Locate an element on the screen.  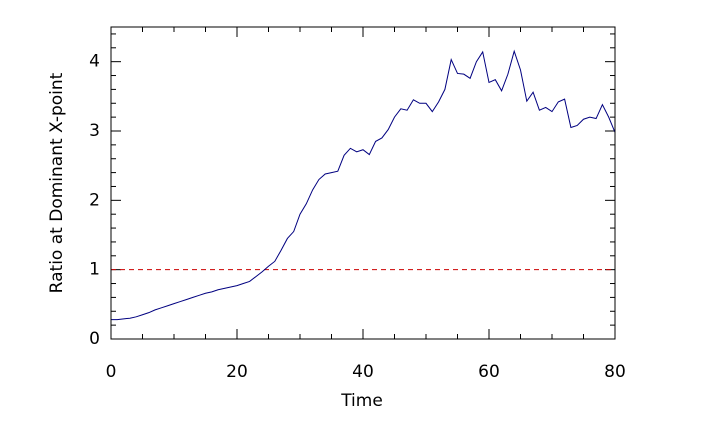
x-tick-label: 40 is located at coordinates (363, 372).